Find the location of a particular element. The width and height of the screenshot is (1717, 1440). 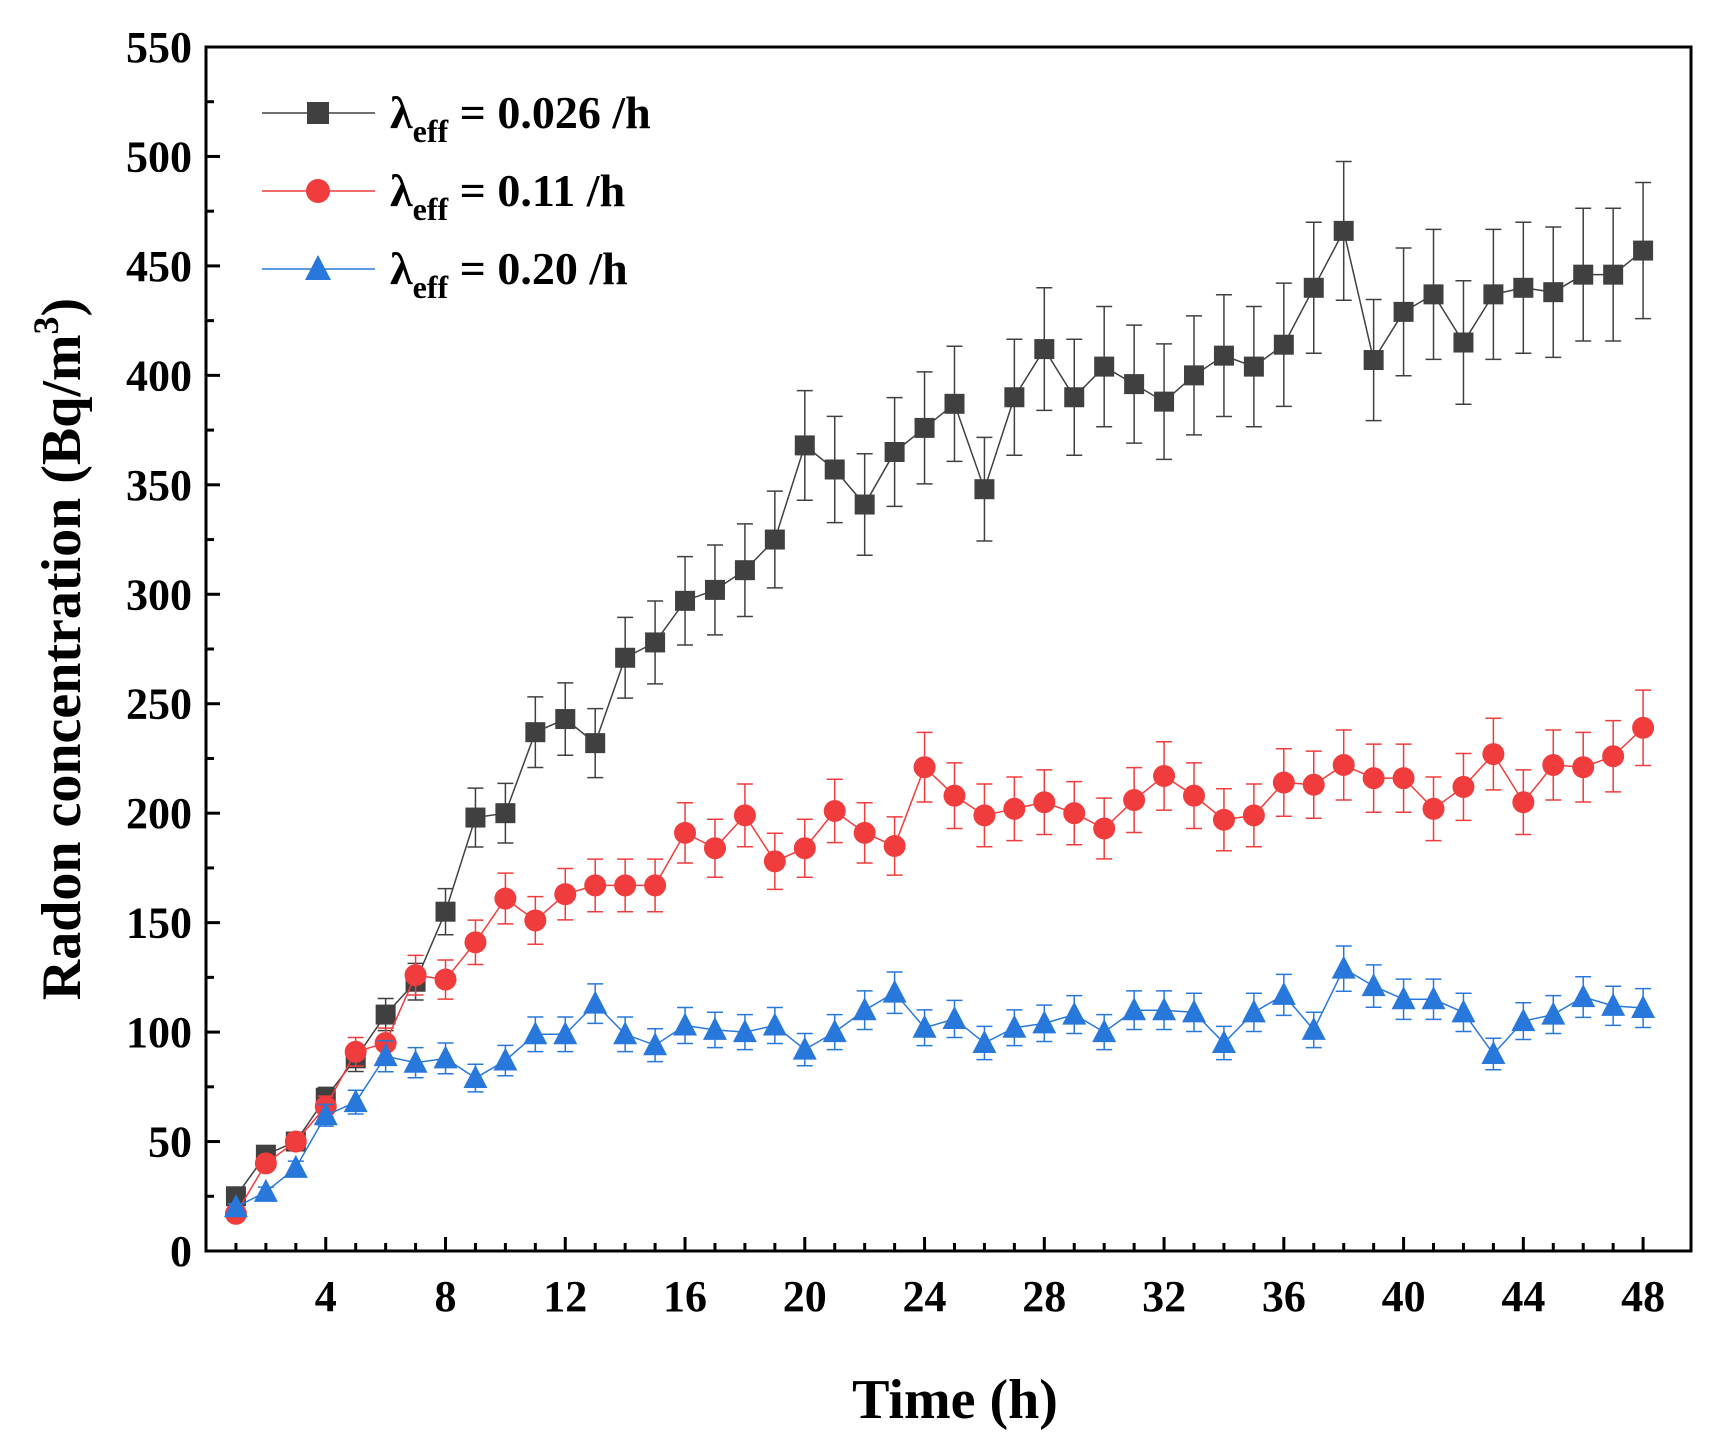

legend-label: λeff = 0.20 /h is located at coordinates (509, 274).